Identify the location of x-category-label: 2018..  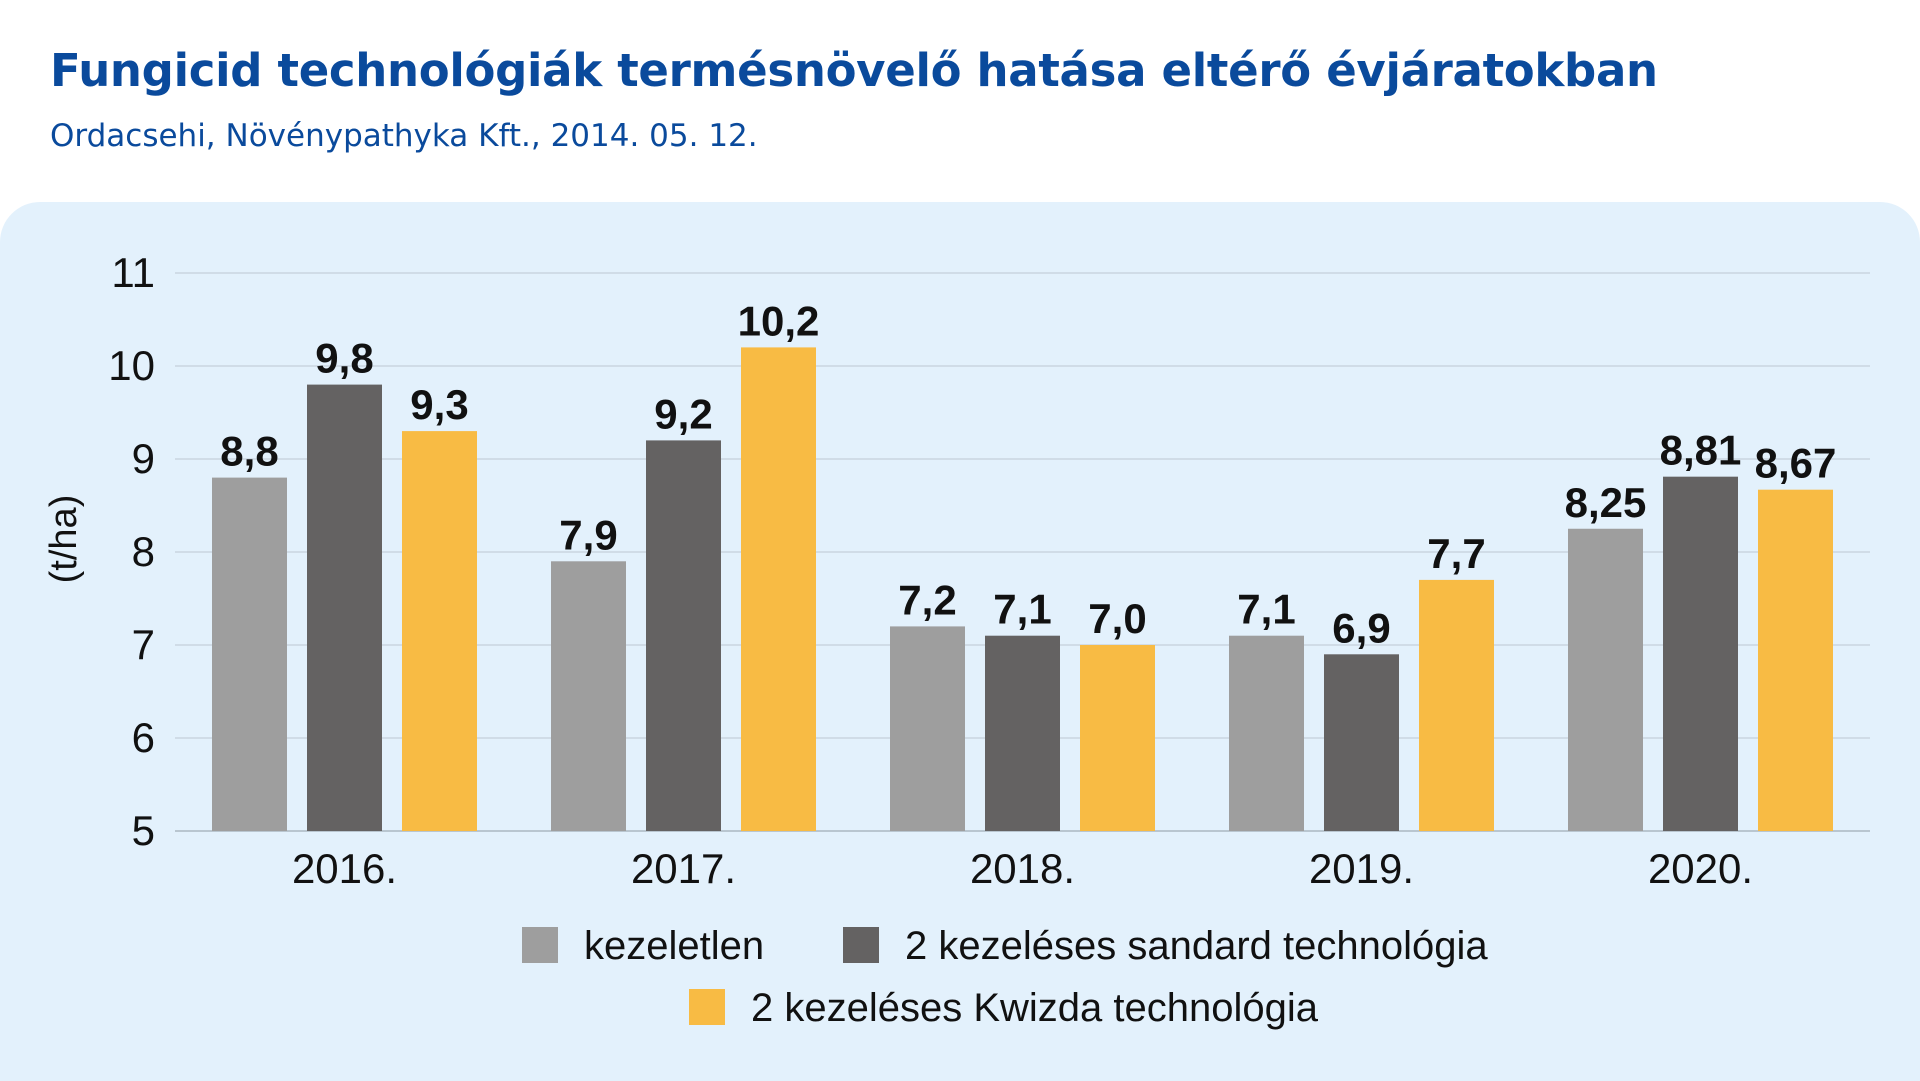
(1022, 868).